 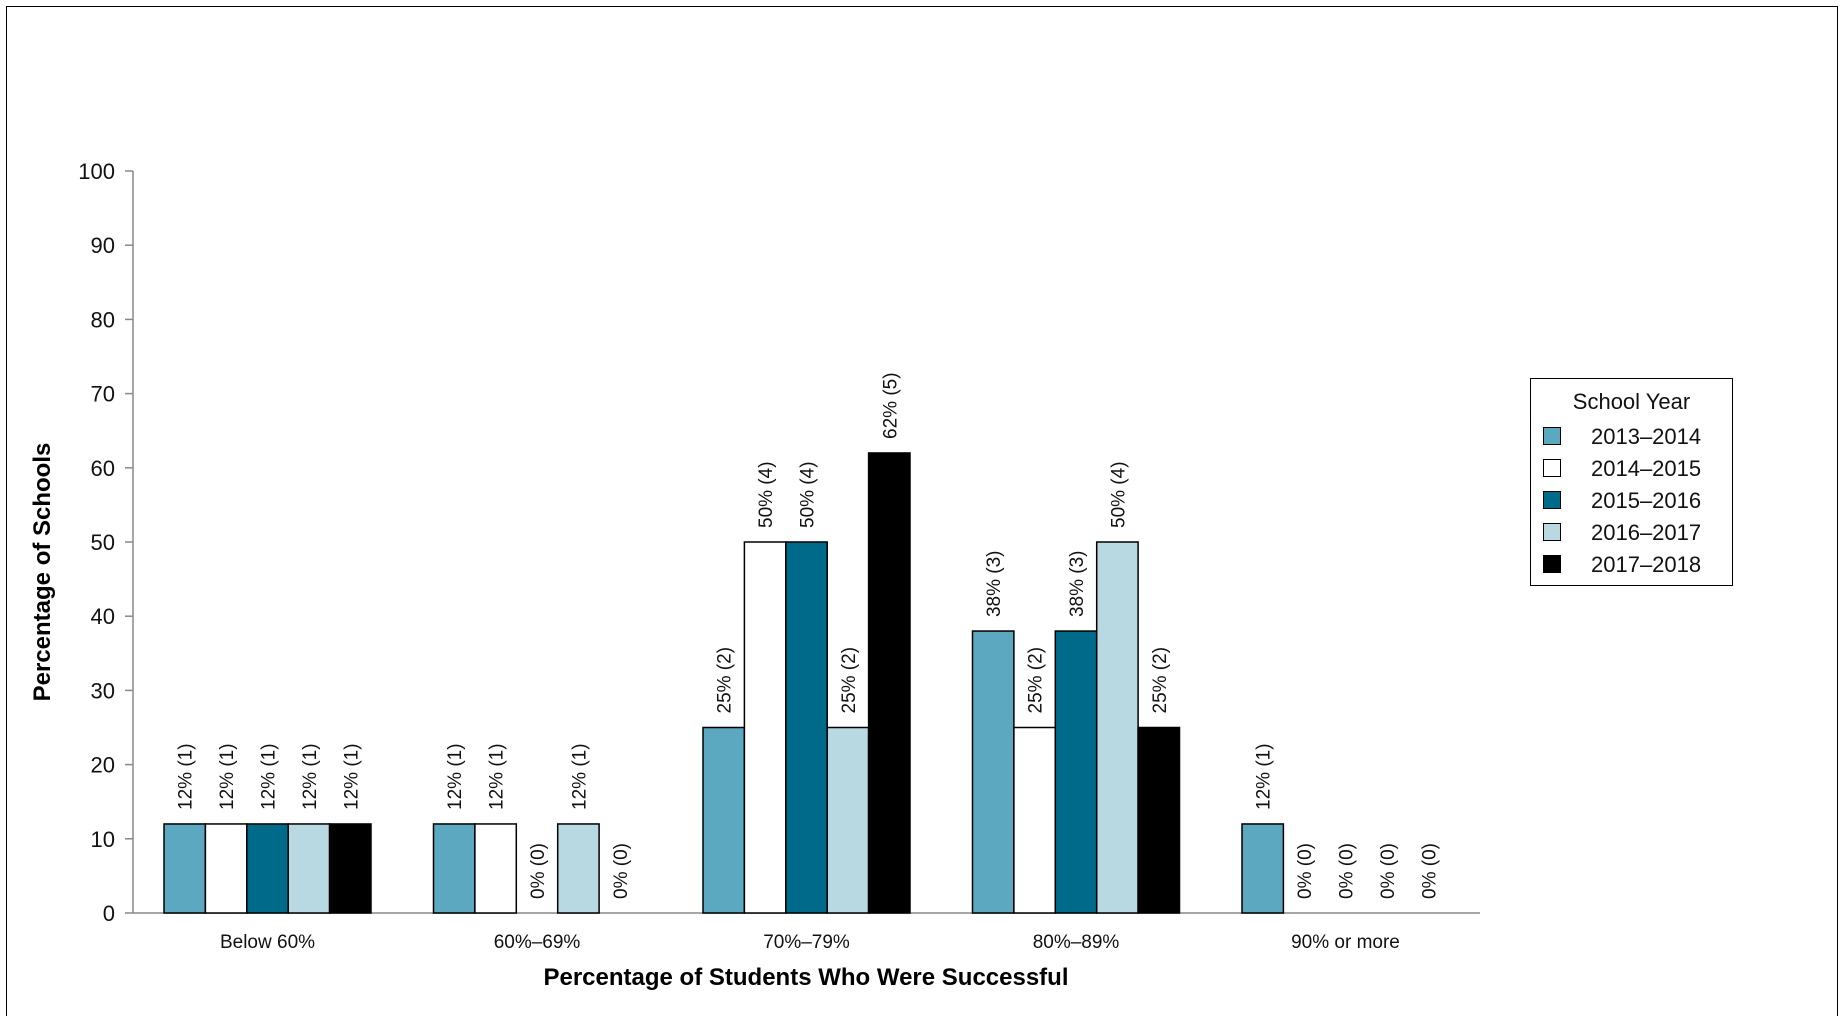 I want to click on legend-item-2016-2017: 2016–2017, so click(x=1635, y=532).